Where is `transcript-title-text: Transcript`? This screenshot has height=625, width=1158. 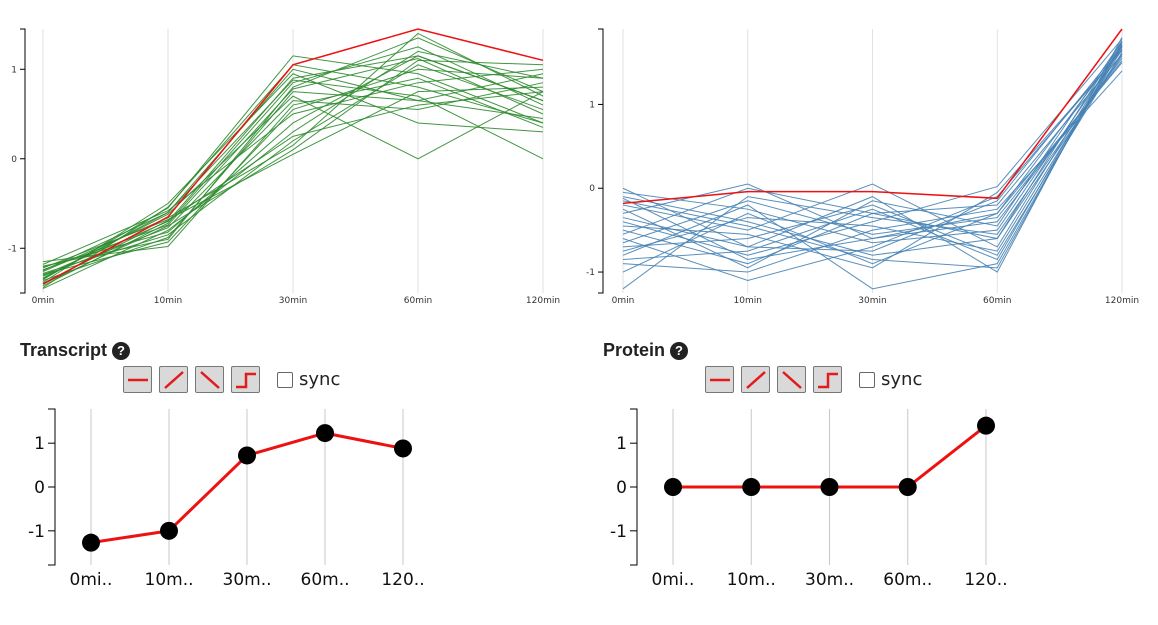
transcript-title-text: Transcript is located at coordinates (64, 350).